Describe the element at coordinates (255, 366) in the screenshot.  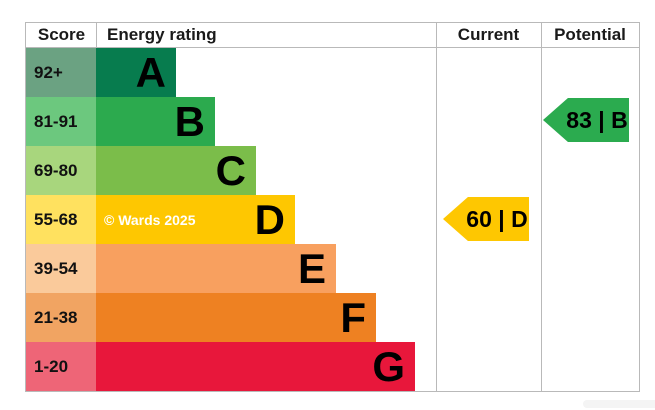
I see `band-bar: G` at that location.